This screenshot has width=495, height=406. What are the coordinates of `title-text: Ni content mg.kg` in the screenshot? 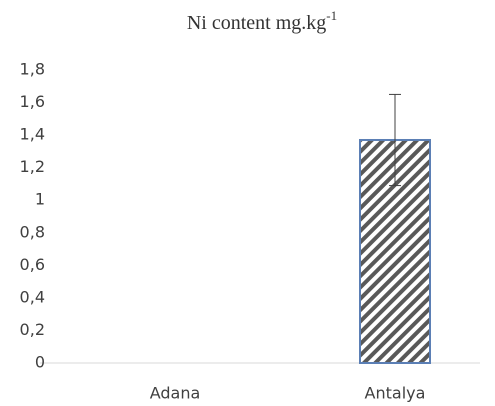 It's located at (256, 23).